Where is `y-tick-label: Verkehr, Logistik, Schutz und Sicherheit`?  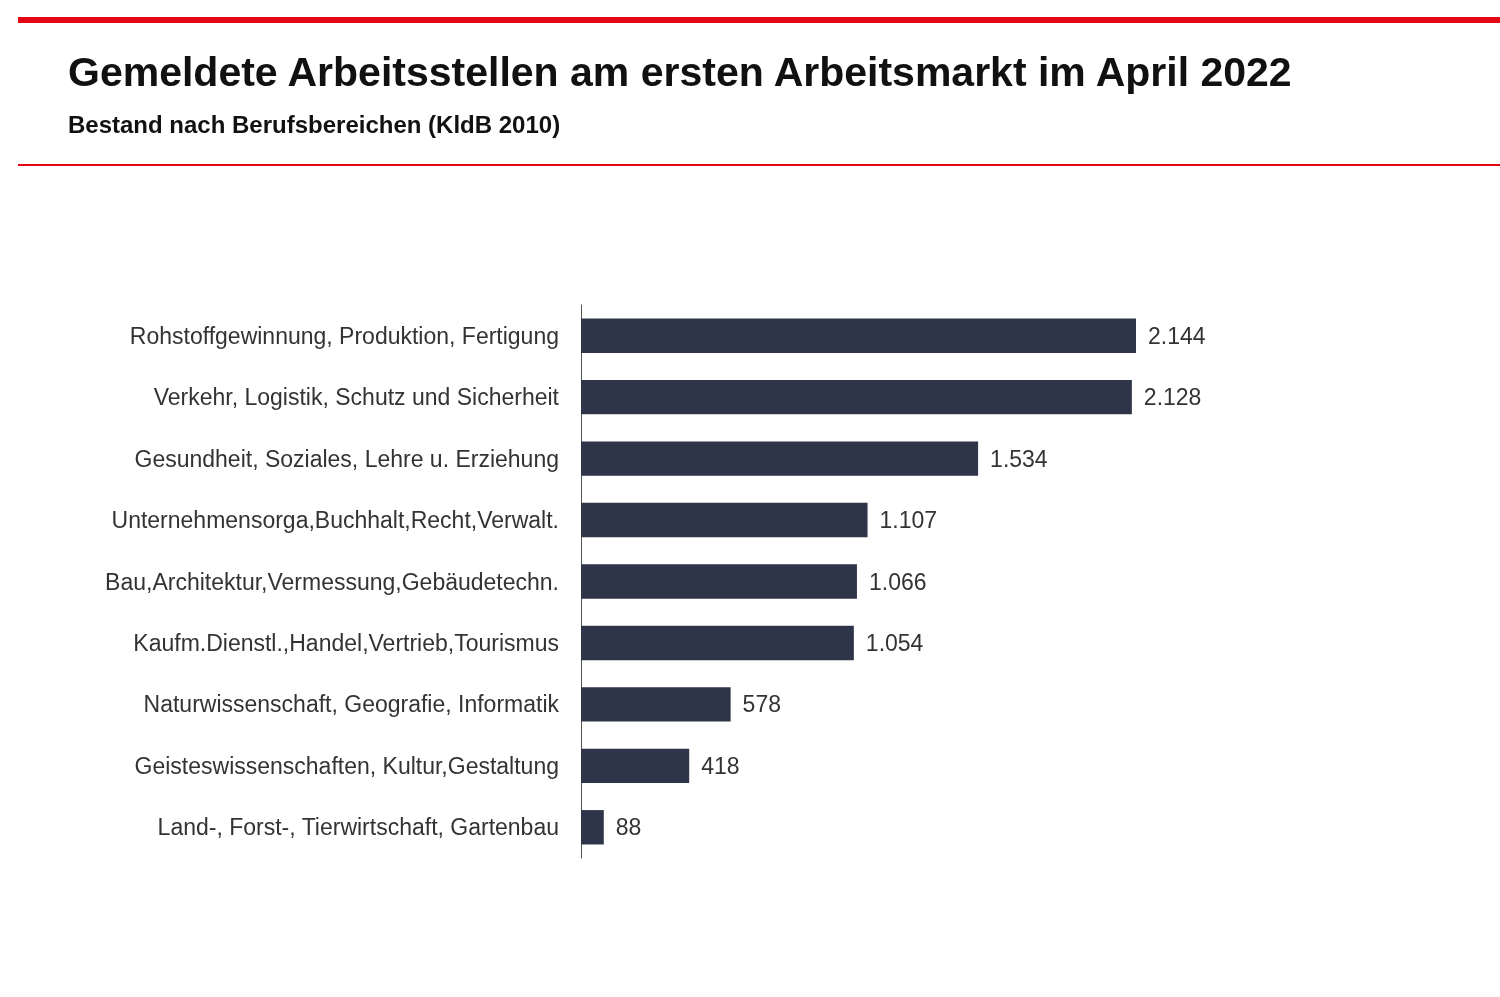
y-tick-label: Verkehr, Logistik, Schutz und Sicherheit is located at coordinates (356, 397).